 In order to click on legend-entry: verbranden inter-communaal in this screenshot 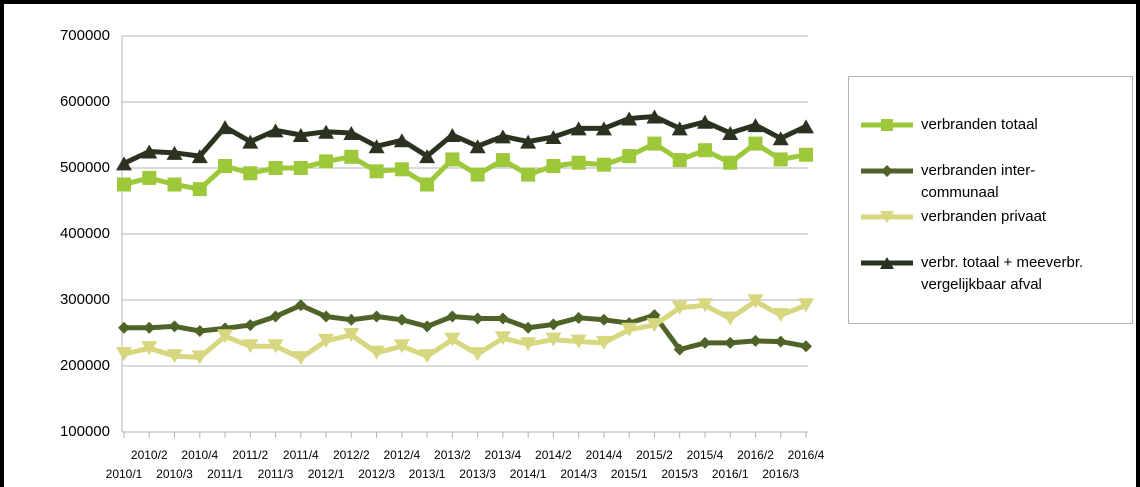, I will do `click(985, 182)`.